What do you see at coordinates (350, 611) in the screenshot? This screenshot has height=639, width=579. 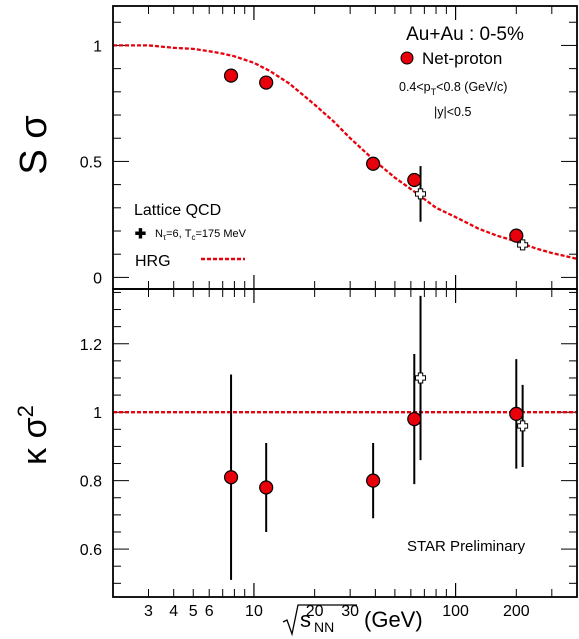 I see `x-tick-label: 30` at bounding box center [350, 611].